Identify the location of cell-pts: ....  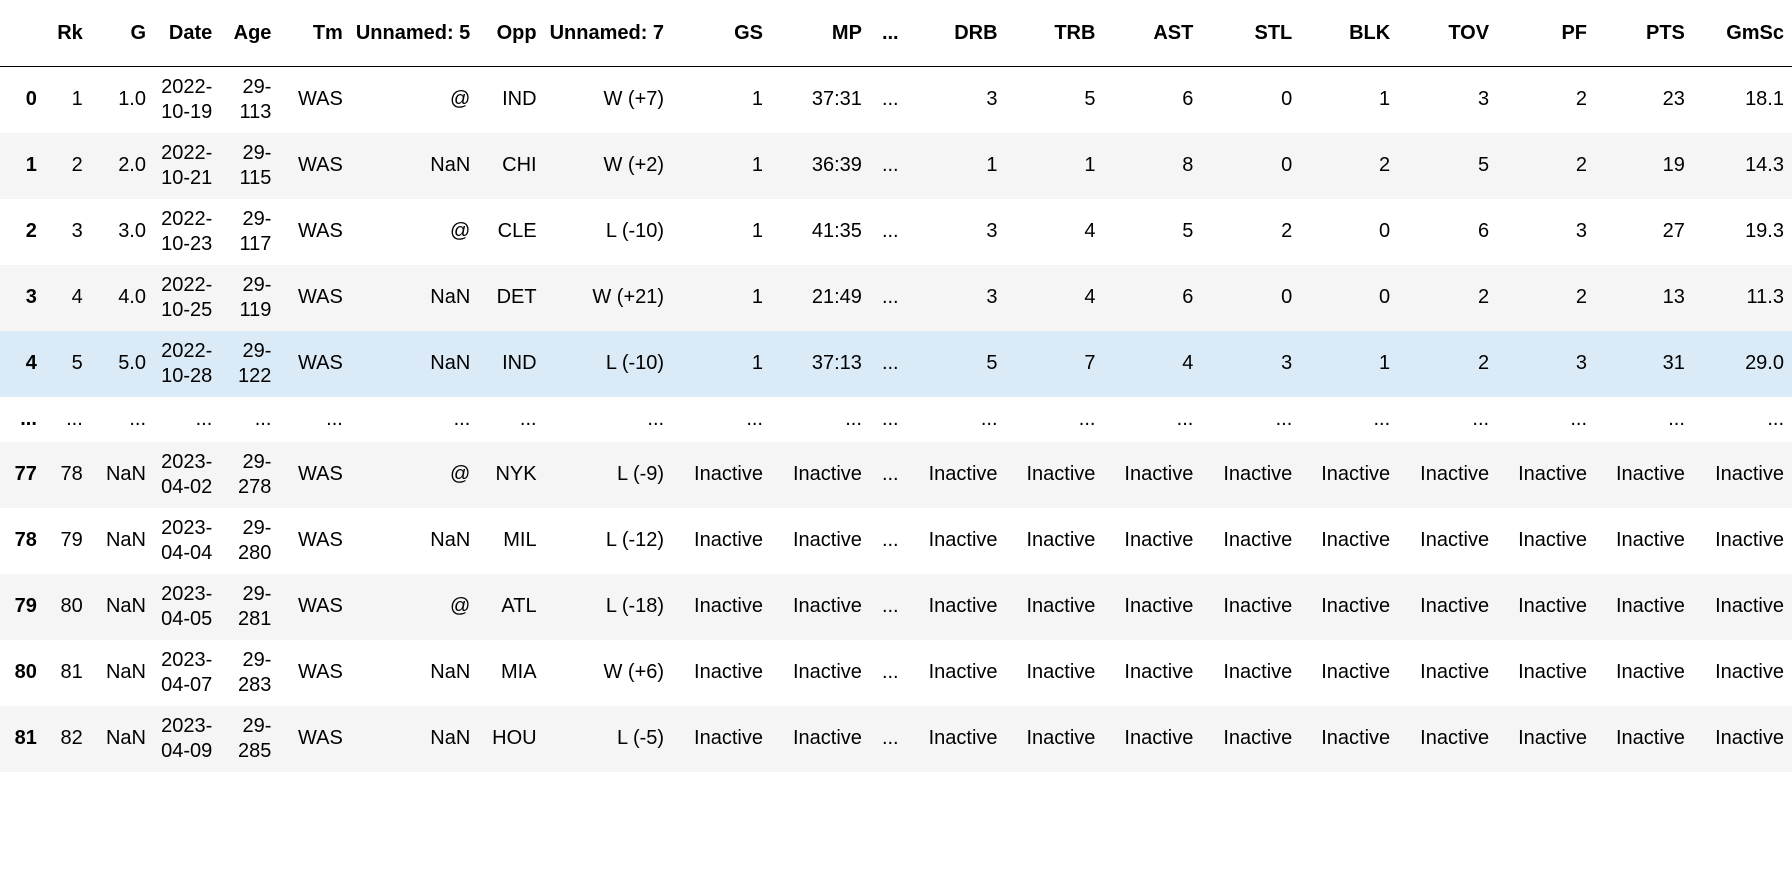
(1676, 418).